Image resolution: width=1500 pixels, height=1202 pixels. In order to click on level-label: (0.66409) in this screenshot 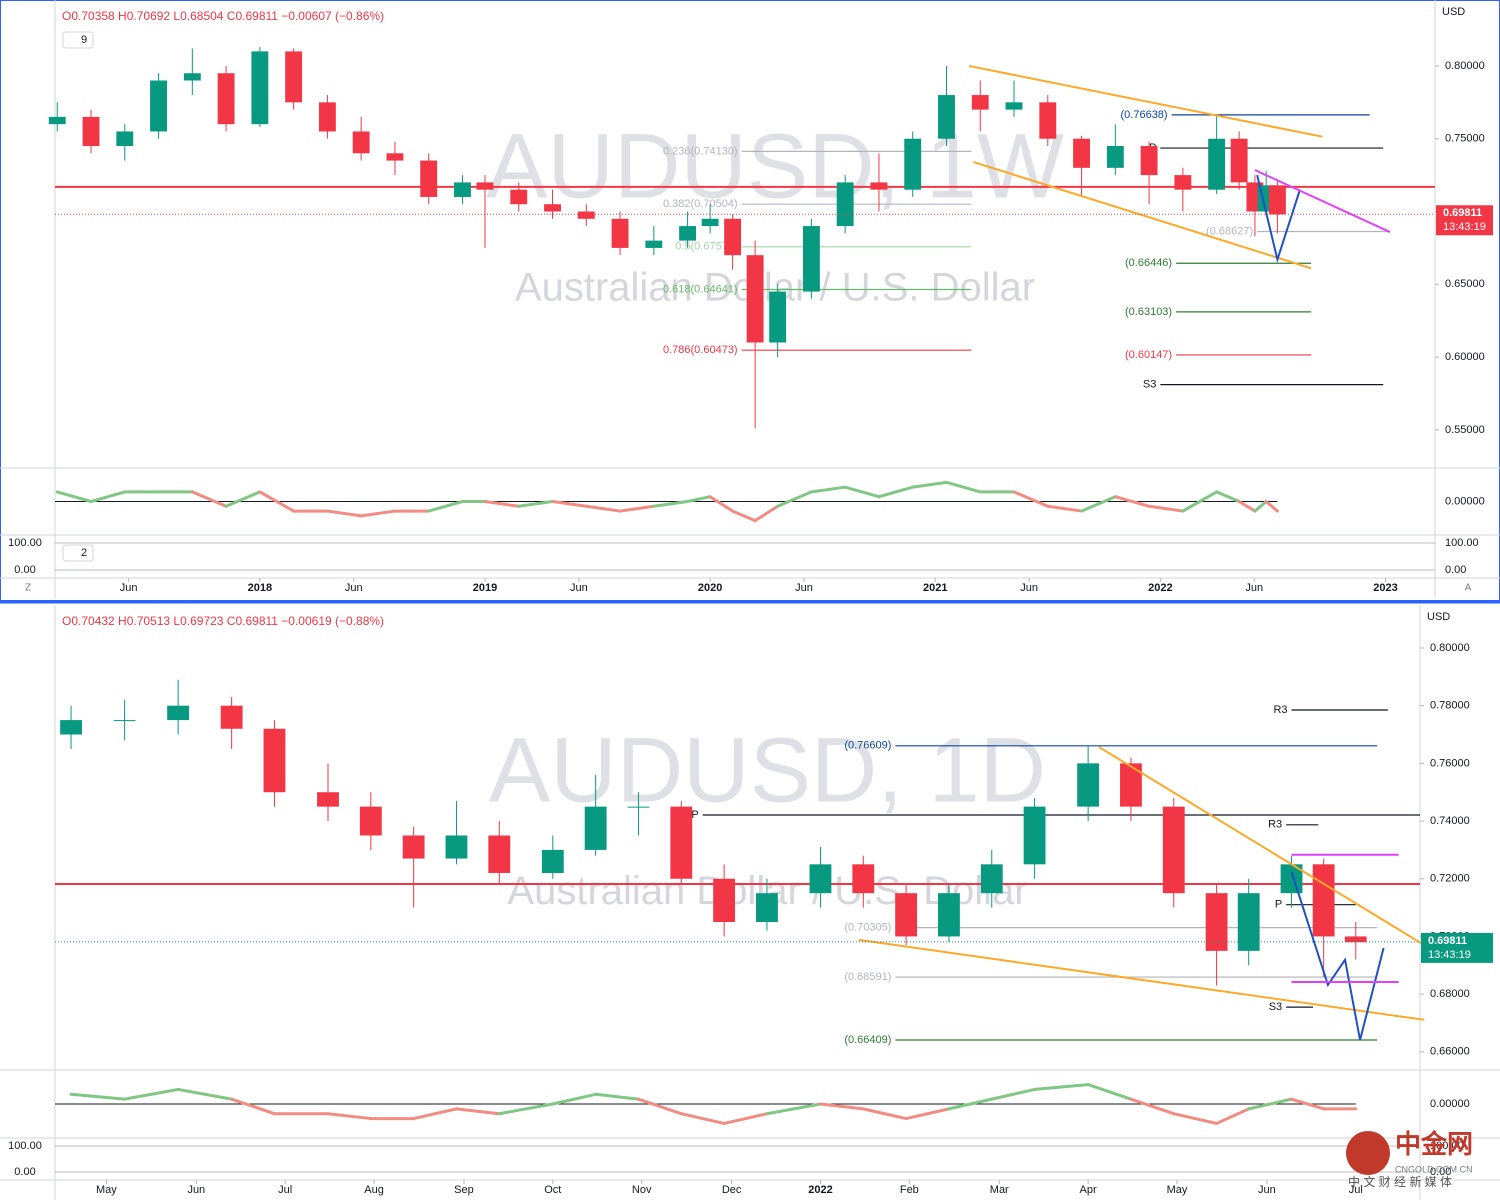, I will do `click(867, 1040)`.